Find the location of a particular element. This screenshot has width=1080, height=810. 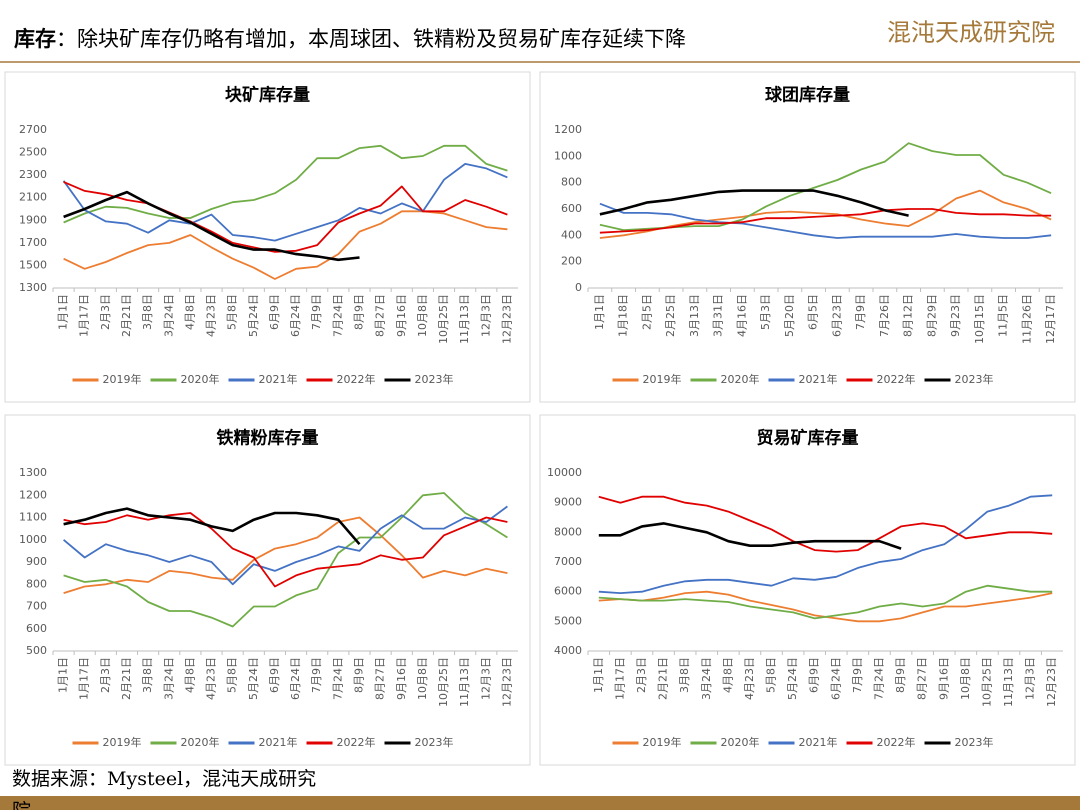

y-tick-label: 7000 is located at coordinates (568, 561).